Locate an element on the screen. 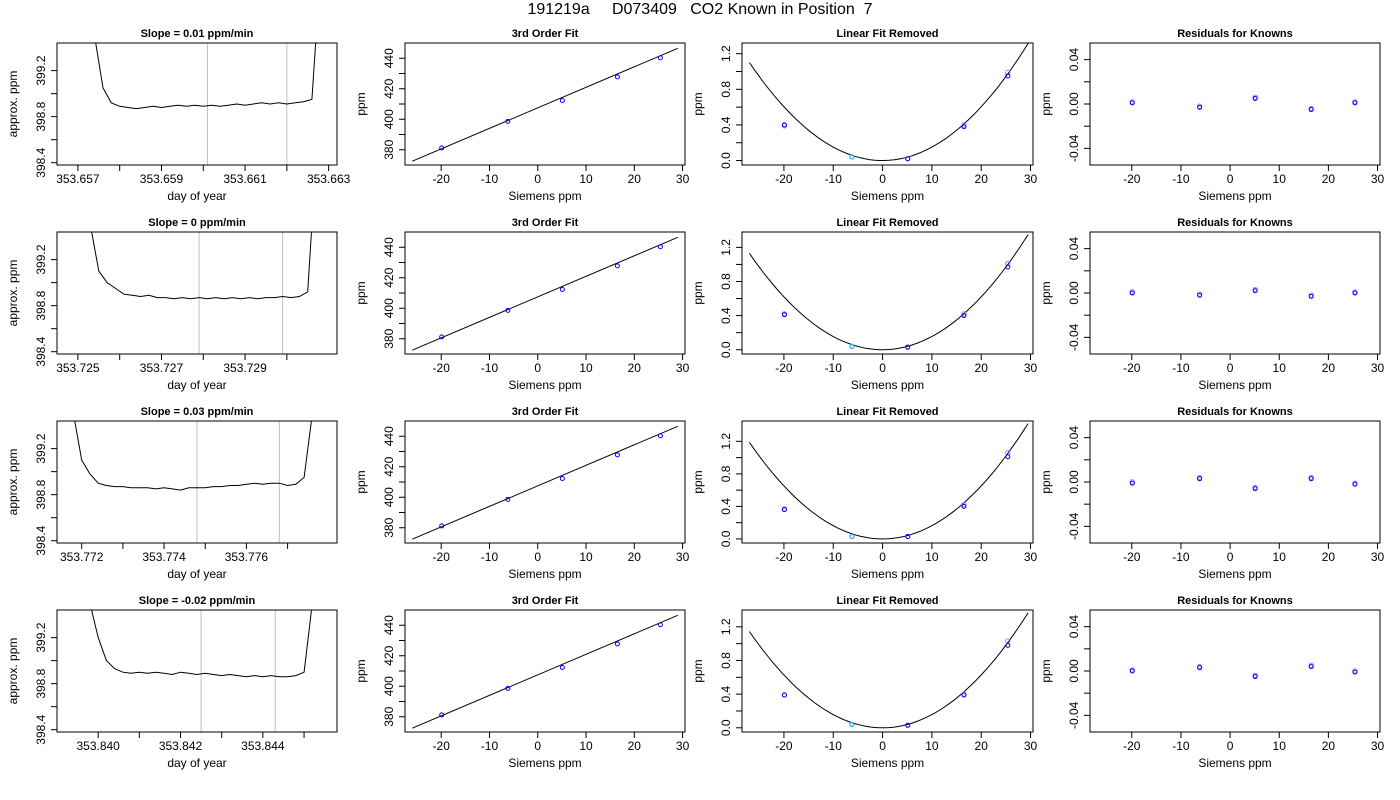 The image size is (1400, 800). series-line is located at coordinates (206, 76).